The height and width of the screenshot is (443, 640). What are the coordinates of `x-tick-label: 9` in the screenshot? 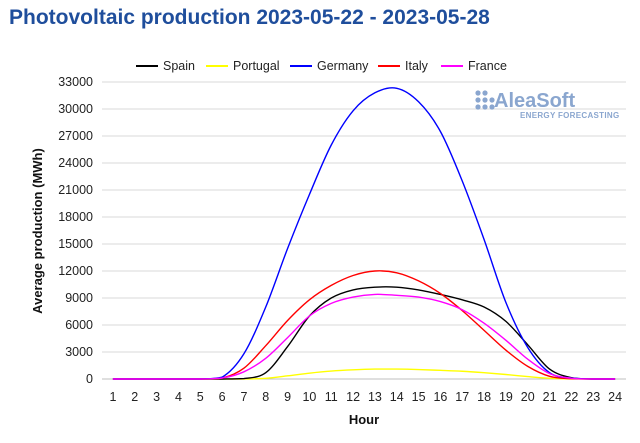 It's located at (287, 397).